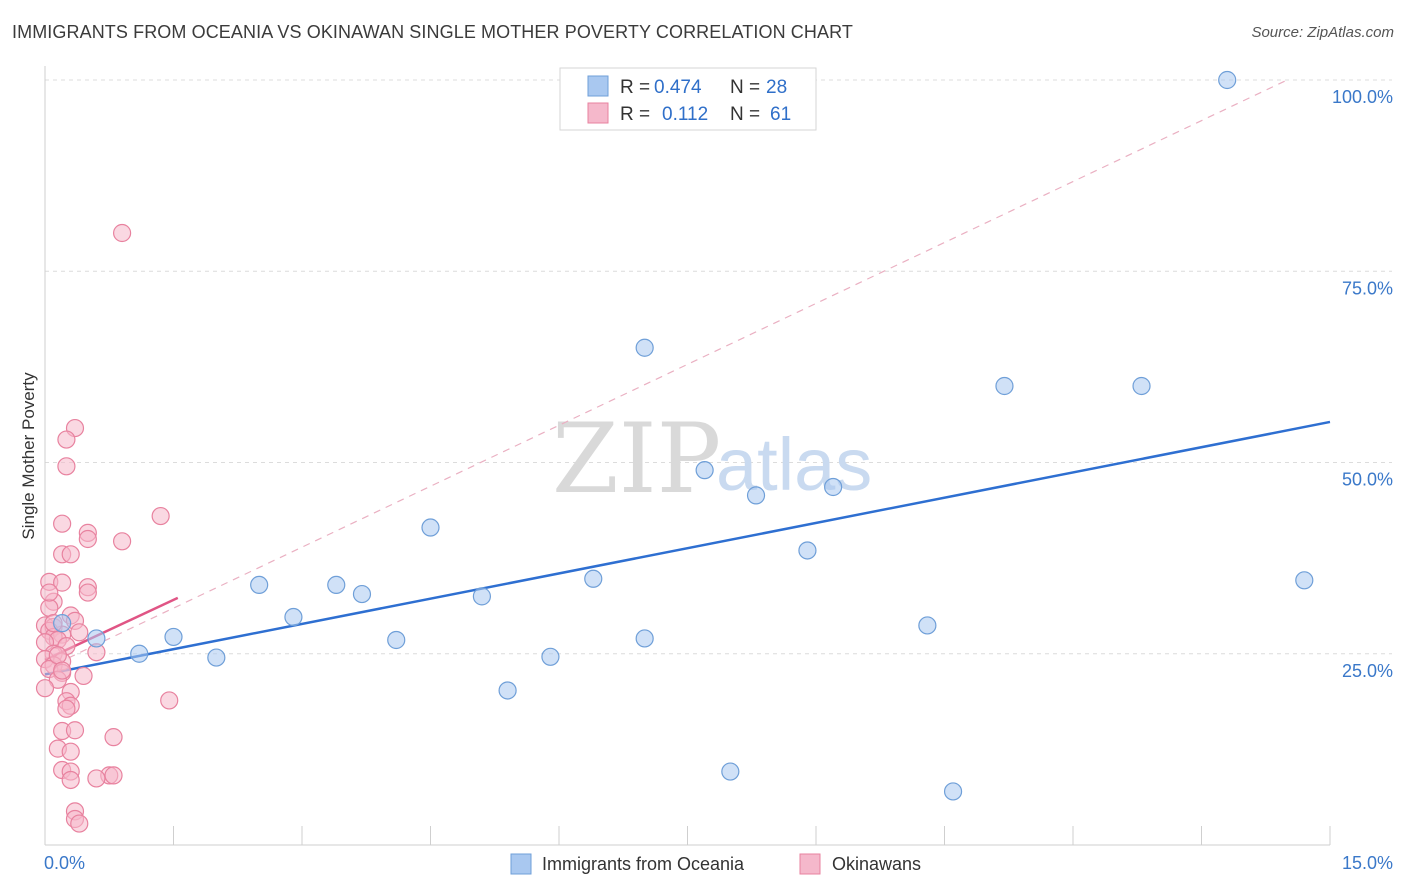 The width and height of the screenshot is (1406, 892). What do you see at coordinates (780, 114) in the screenshot?
I see `legend-n-value-okinawans: 61` at bounding box center [780, 114].